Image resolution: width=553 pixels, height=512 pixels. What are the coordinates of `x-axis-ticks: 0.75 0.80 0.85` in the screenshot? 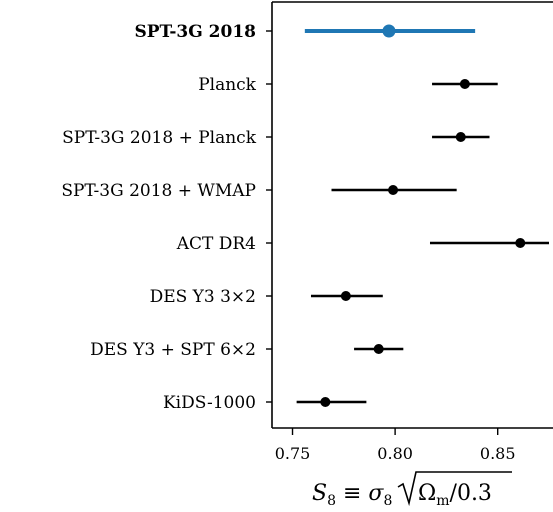 It's located at (395, 445).